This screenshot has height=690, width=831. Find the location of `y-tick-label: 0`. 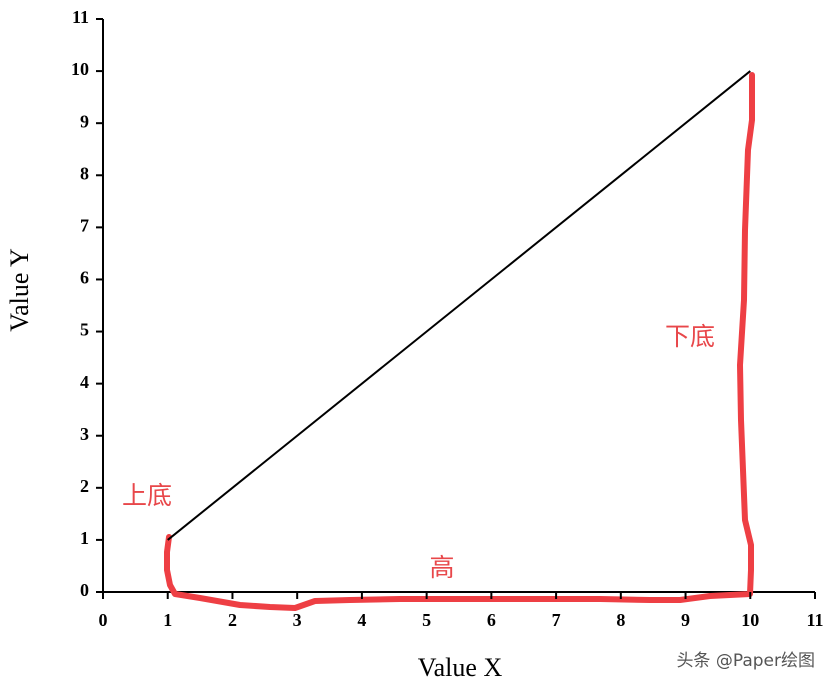

y-tick-label: 0 is located at coordinates (84, 590).